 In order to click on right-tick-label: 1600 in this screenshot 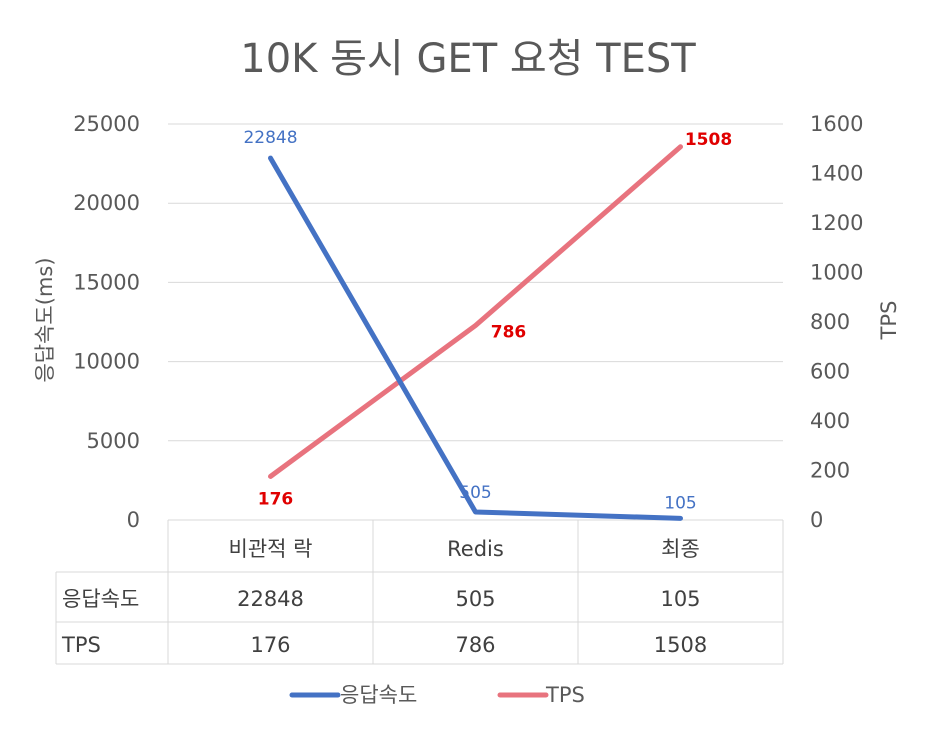, I will do `click(836, 124)`.